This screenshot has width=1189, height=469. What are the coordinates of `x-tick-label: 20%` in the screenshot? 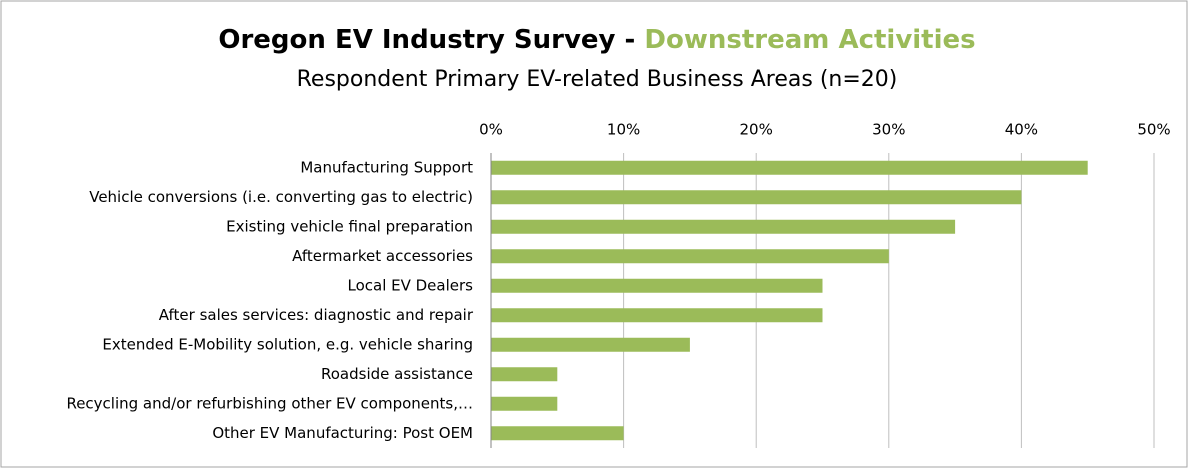 It's located at (756, 130).